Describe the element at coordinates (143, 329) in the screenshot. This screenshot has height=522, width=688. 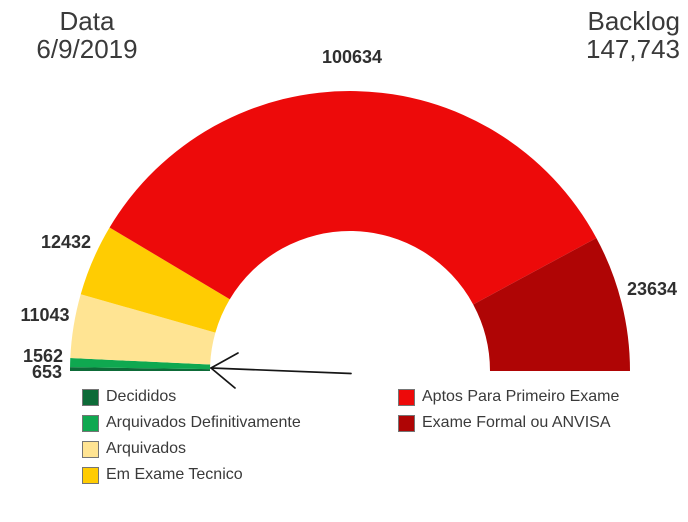
I see `slice-arquivados` at that location.